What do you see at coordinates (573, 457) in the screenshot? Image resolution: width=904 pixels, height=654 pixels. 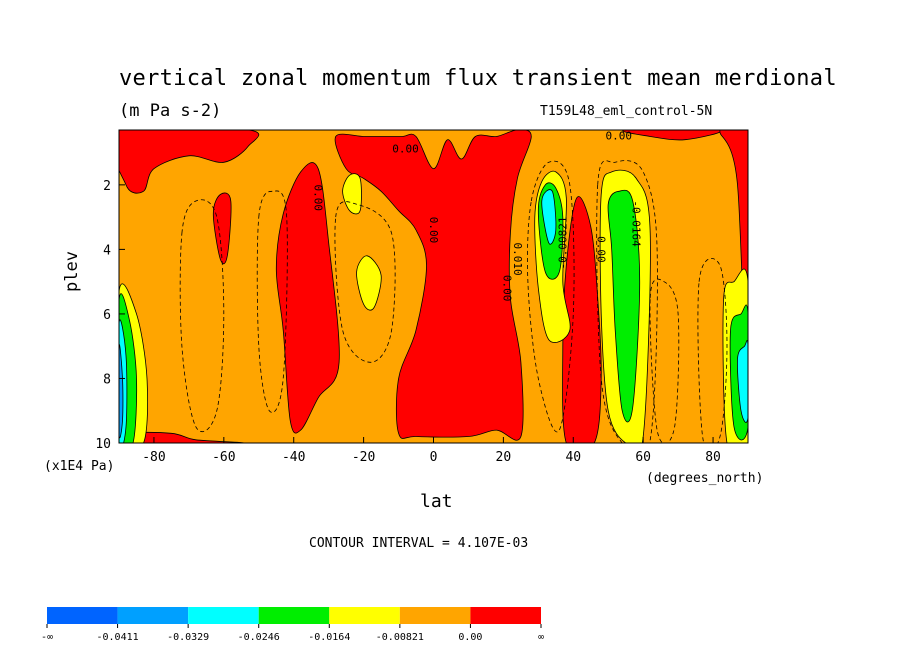 I see `x-tick-label: 40` at bounding box center [573, 457].